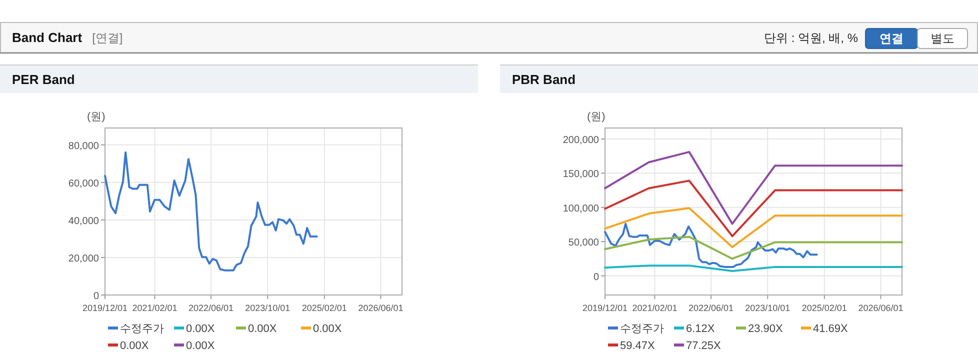 The height and width of the screenshot is (364, 978). I want to click on y-tick-label: 150,000, so click(581, 174).